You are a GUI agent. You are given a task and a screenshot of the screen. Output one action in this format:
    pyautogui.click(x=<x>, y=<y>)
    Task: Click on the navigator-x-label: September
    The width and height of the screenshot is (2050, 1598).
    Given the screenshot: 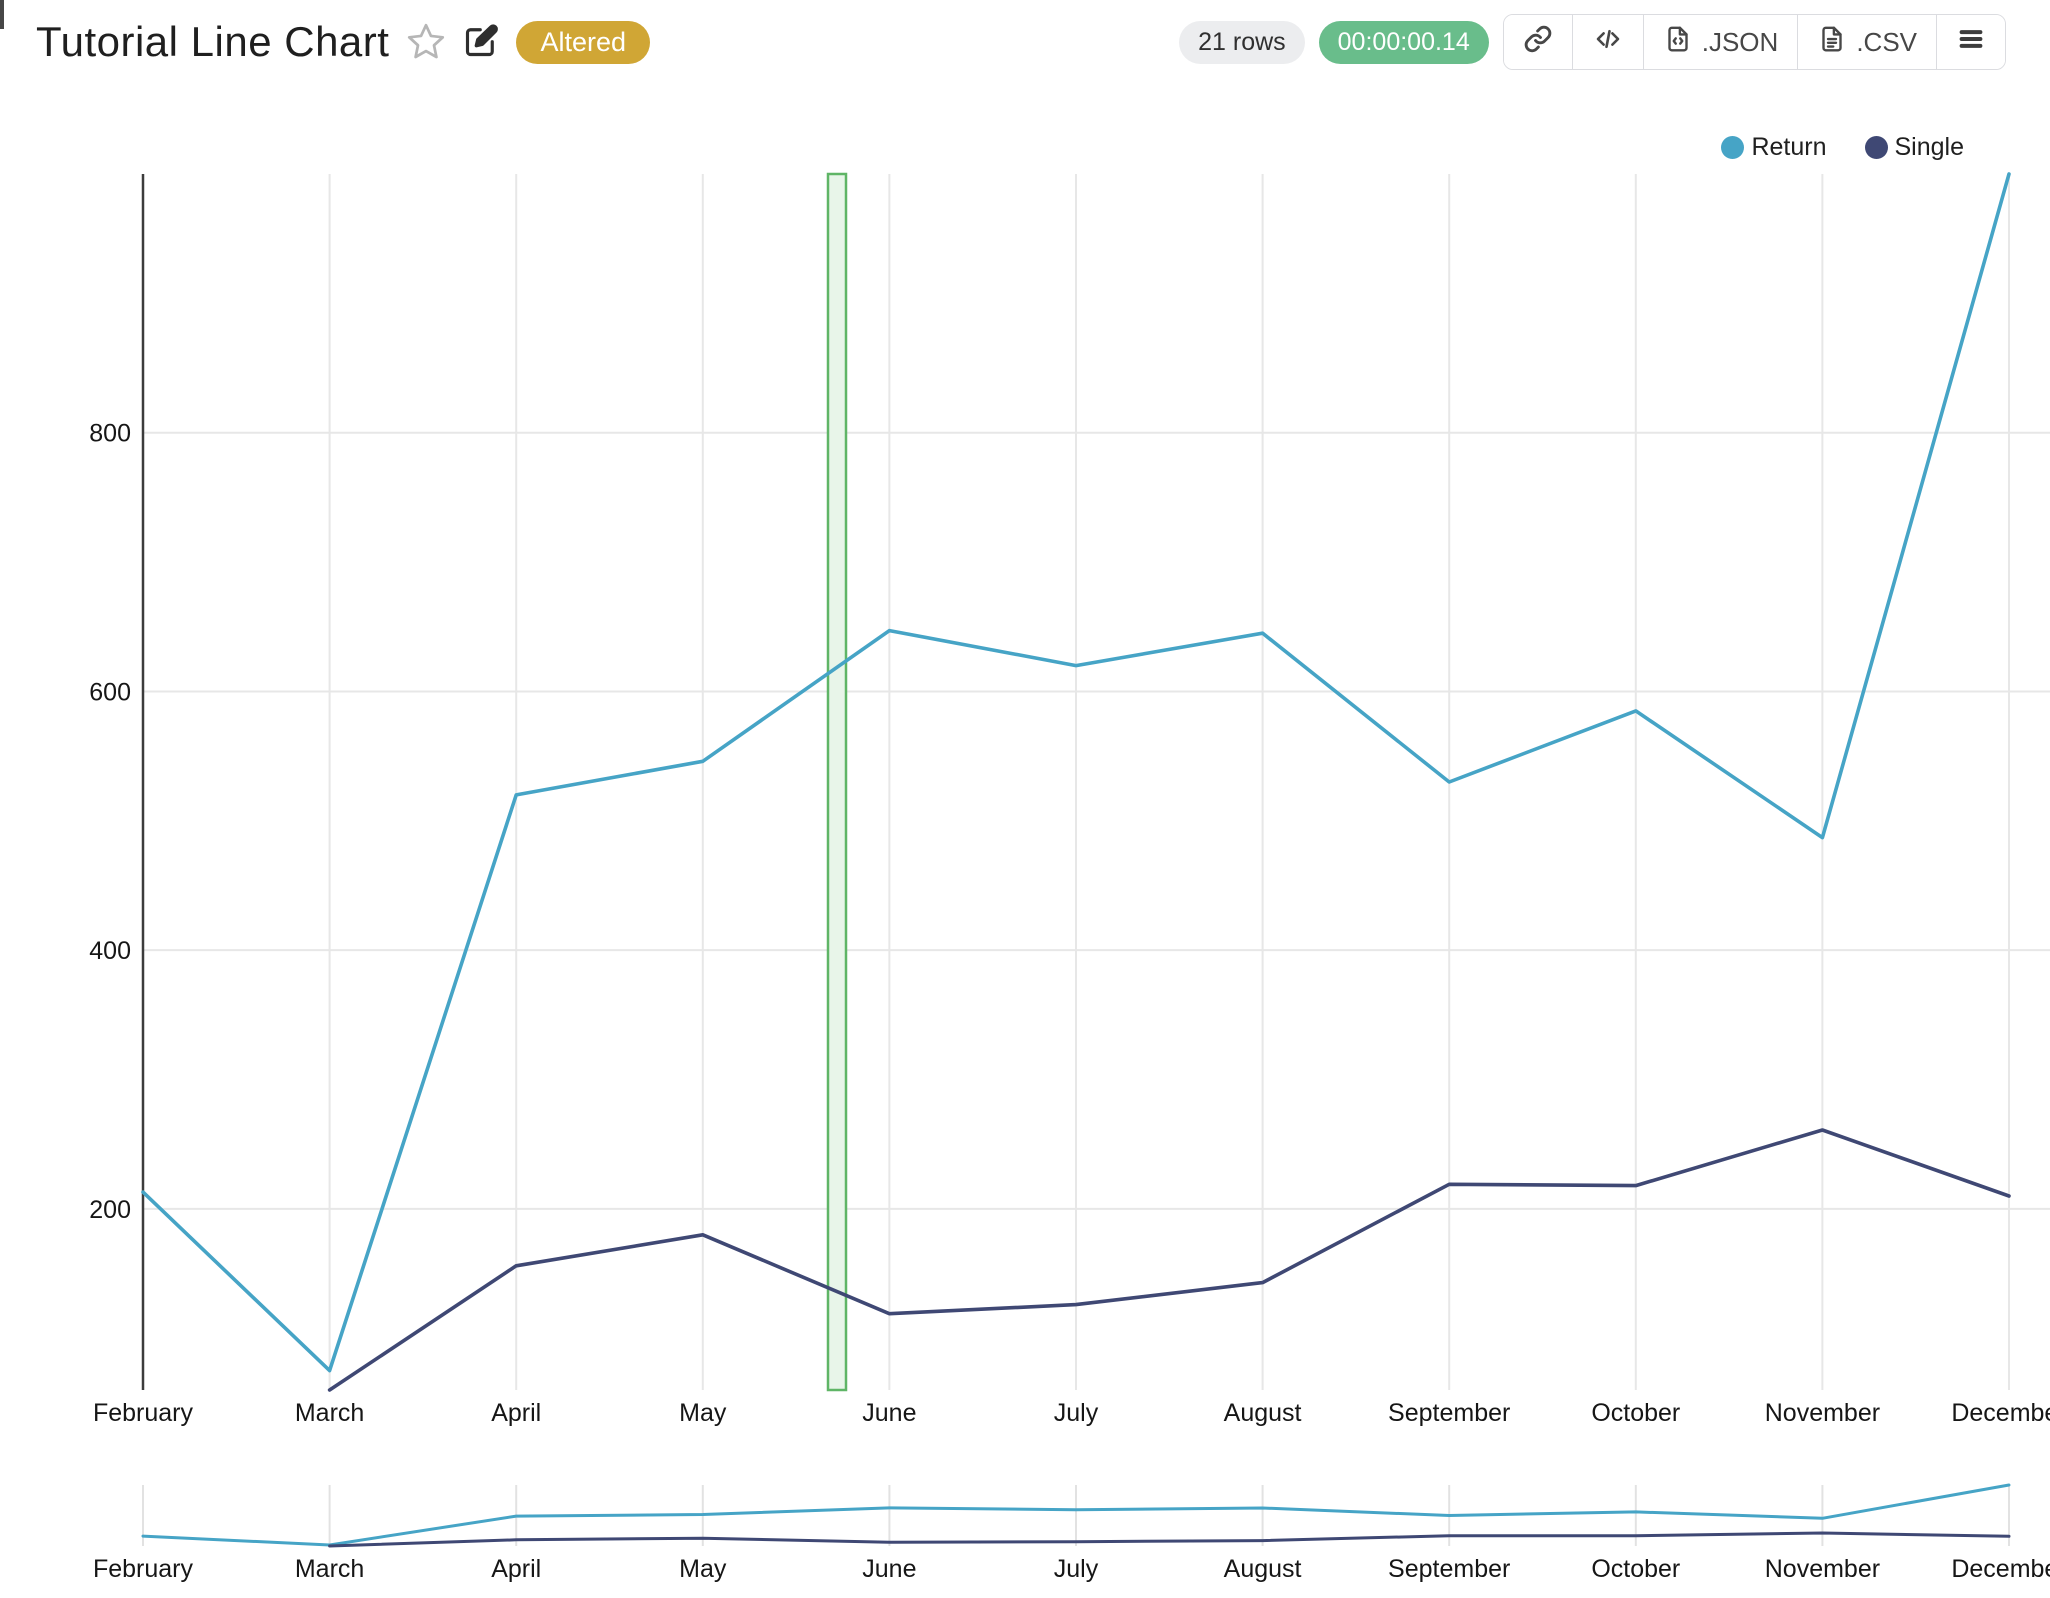 What is the action you would take?
    pyautogui.click(x=1449, y=1569)
    